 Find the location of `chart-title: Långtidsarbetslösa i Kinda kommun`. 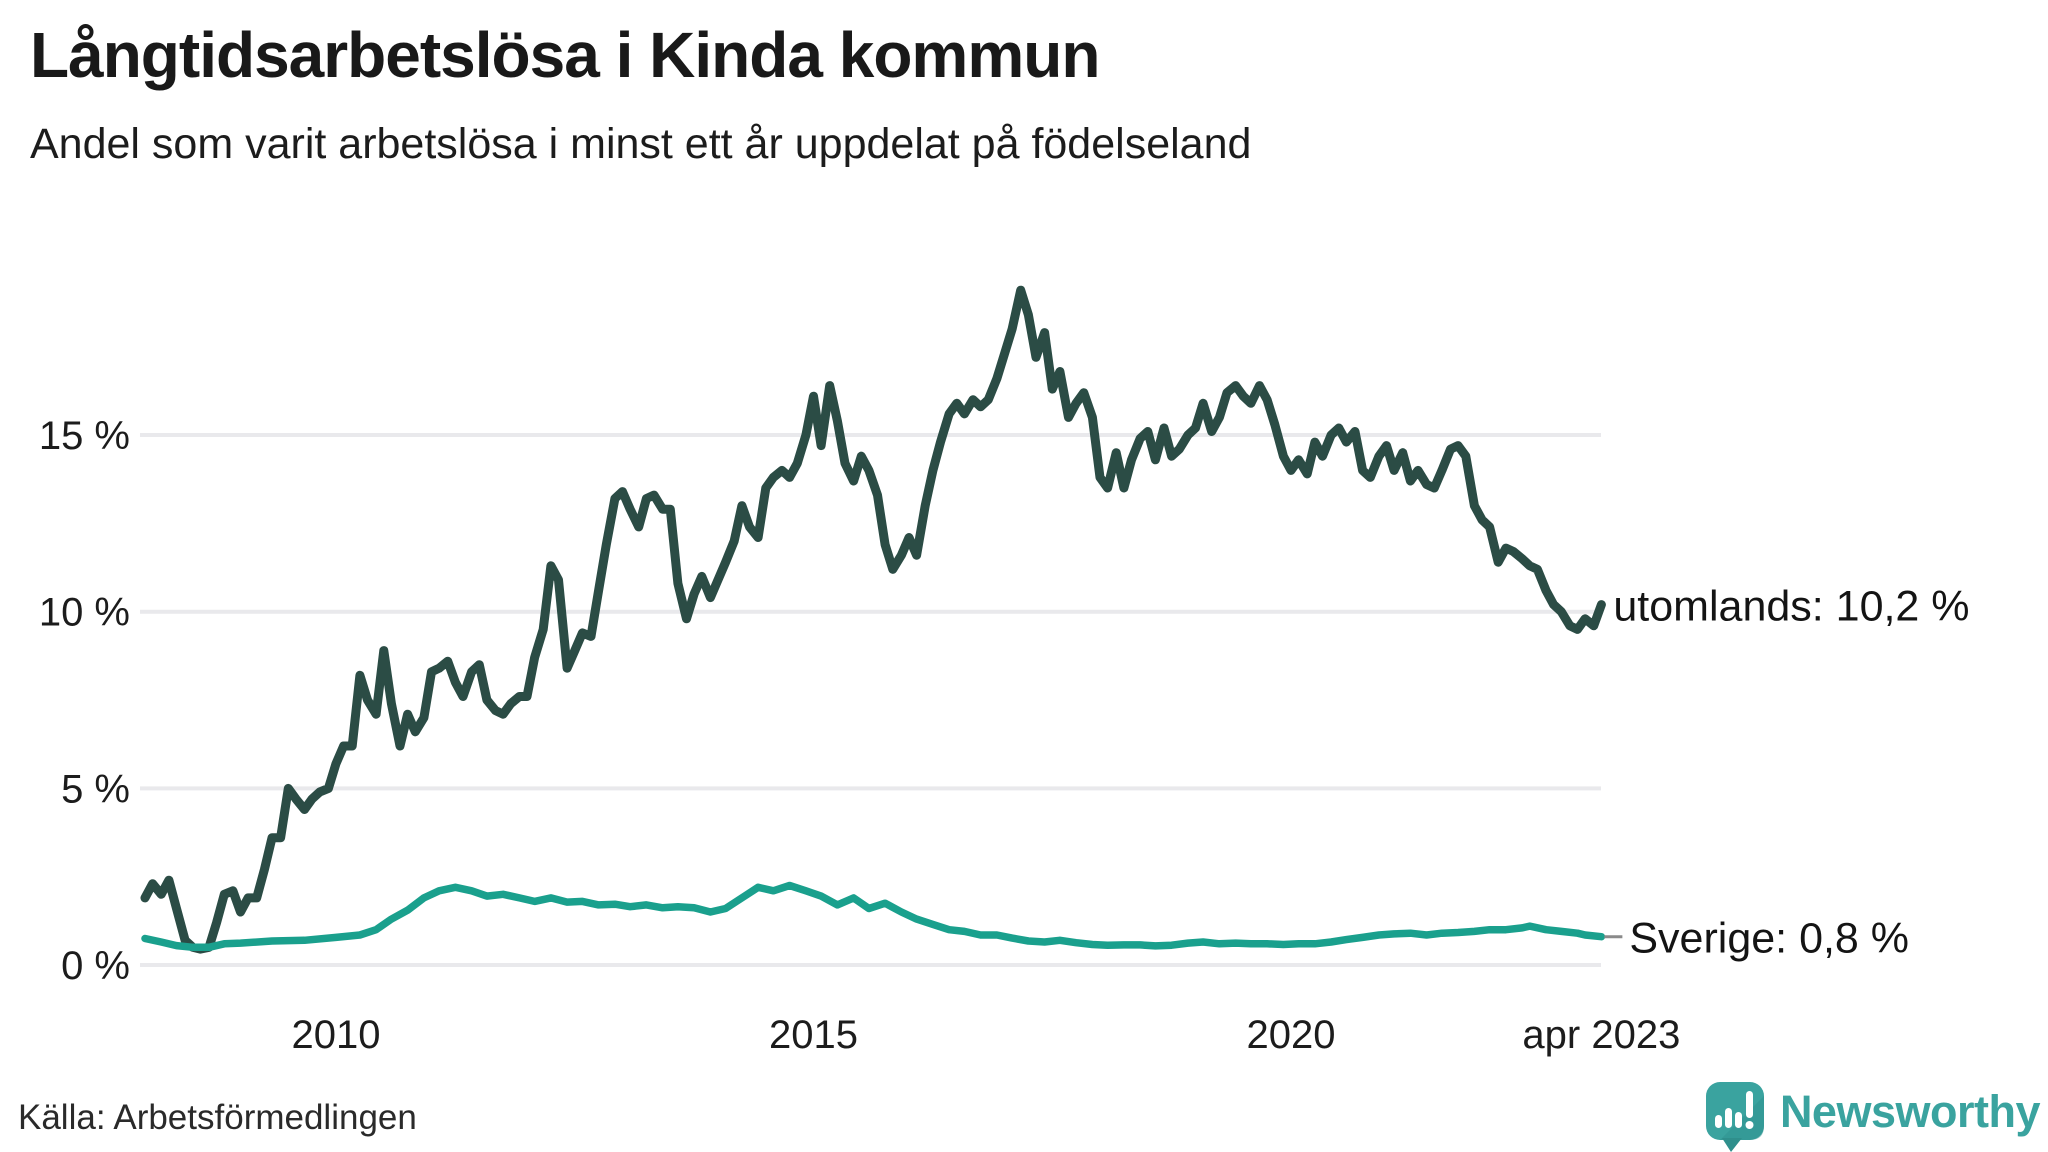

chart-title: Långtidsarbetslösa i Kinda kommun is located at coordinates (565, 55).